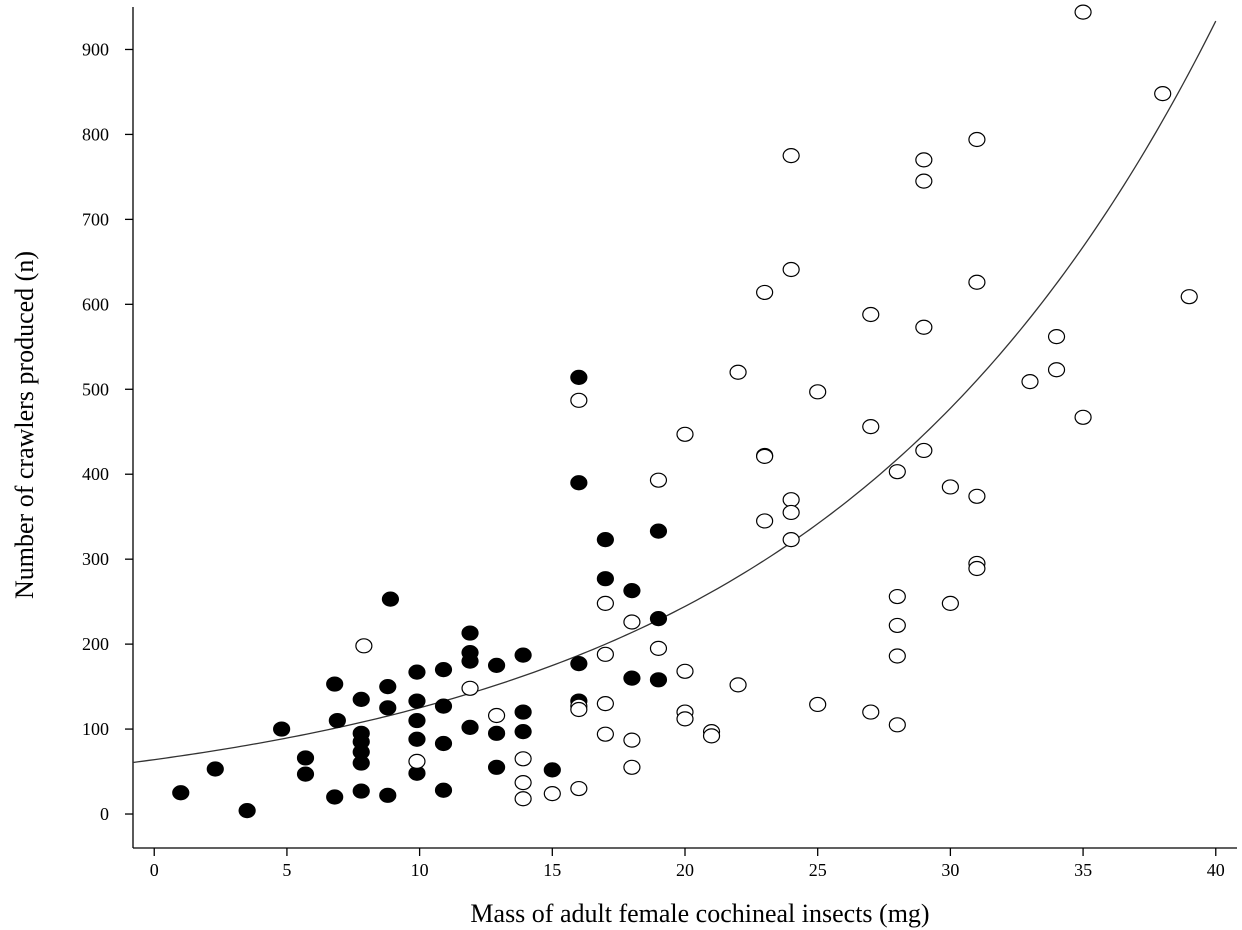 Image resolution: width=1242 pixels, height=930 pixels. I want to click on y-tick-label: 100, so click(95, 729).